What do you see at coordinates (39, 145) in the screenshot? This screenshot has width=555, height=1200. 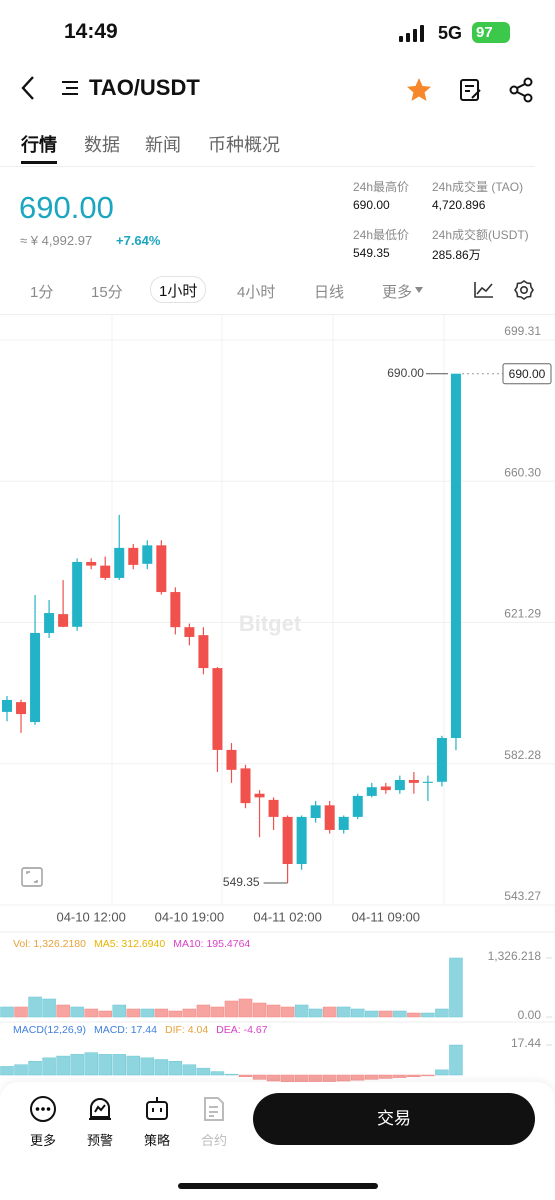 I see `tab: 行情` at bounding box center [39, 145].